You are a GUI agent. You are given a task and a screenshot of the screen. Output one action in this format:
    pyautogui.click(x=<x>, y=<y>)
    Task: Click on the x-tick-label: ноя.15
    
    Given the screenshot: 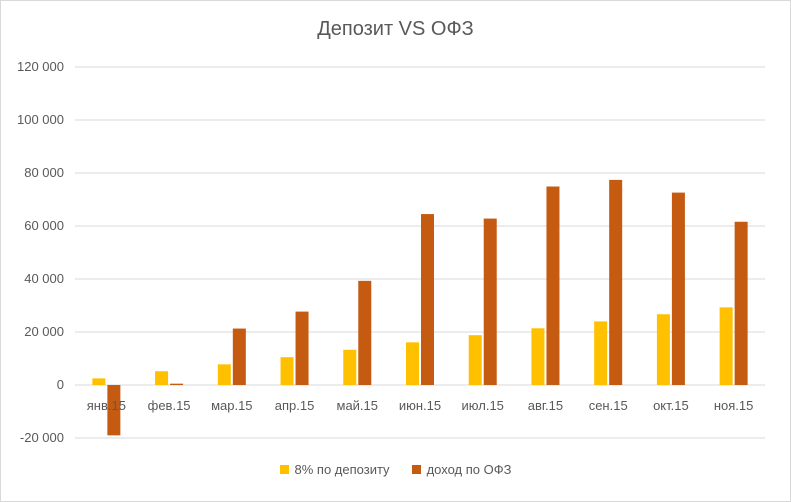 What is the action you would take?
    pyautogui.click(x=734, y=405)
    